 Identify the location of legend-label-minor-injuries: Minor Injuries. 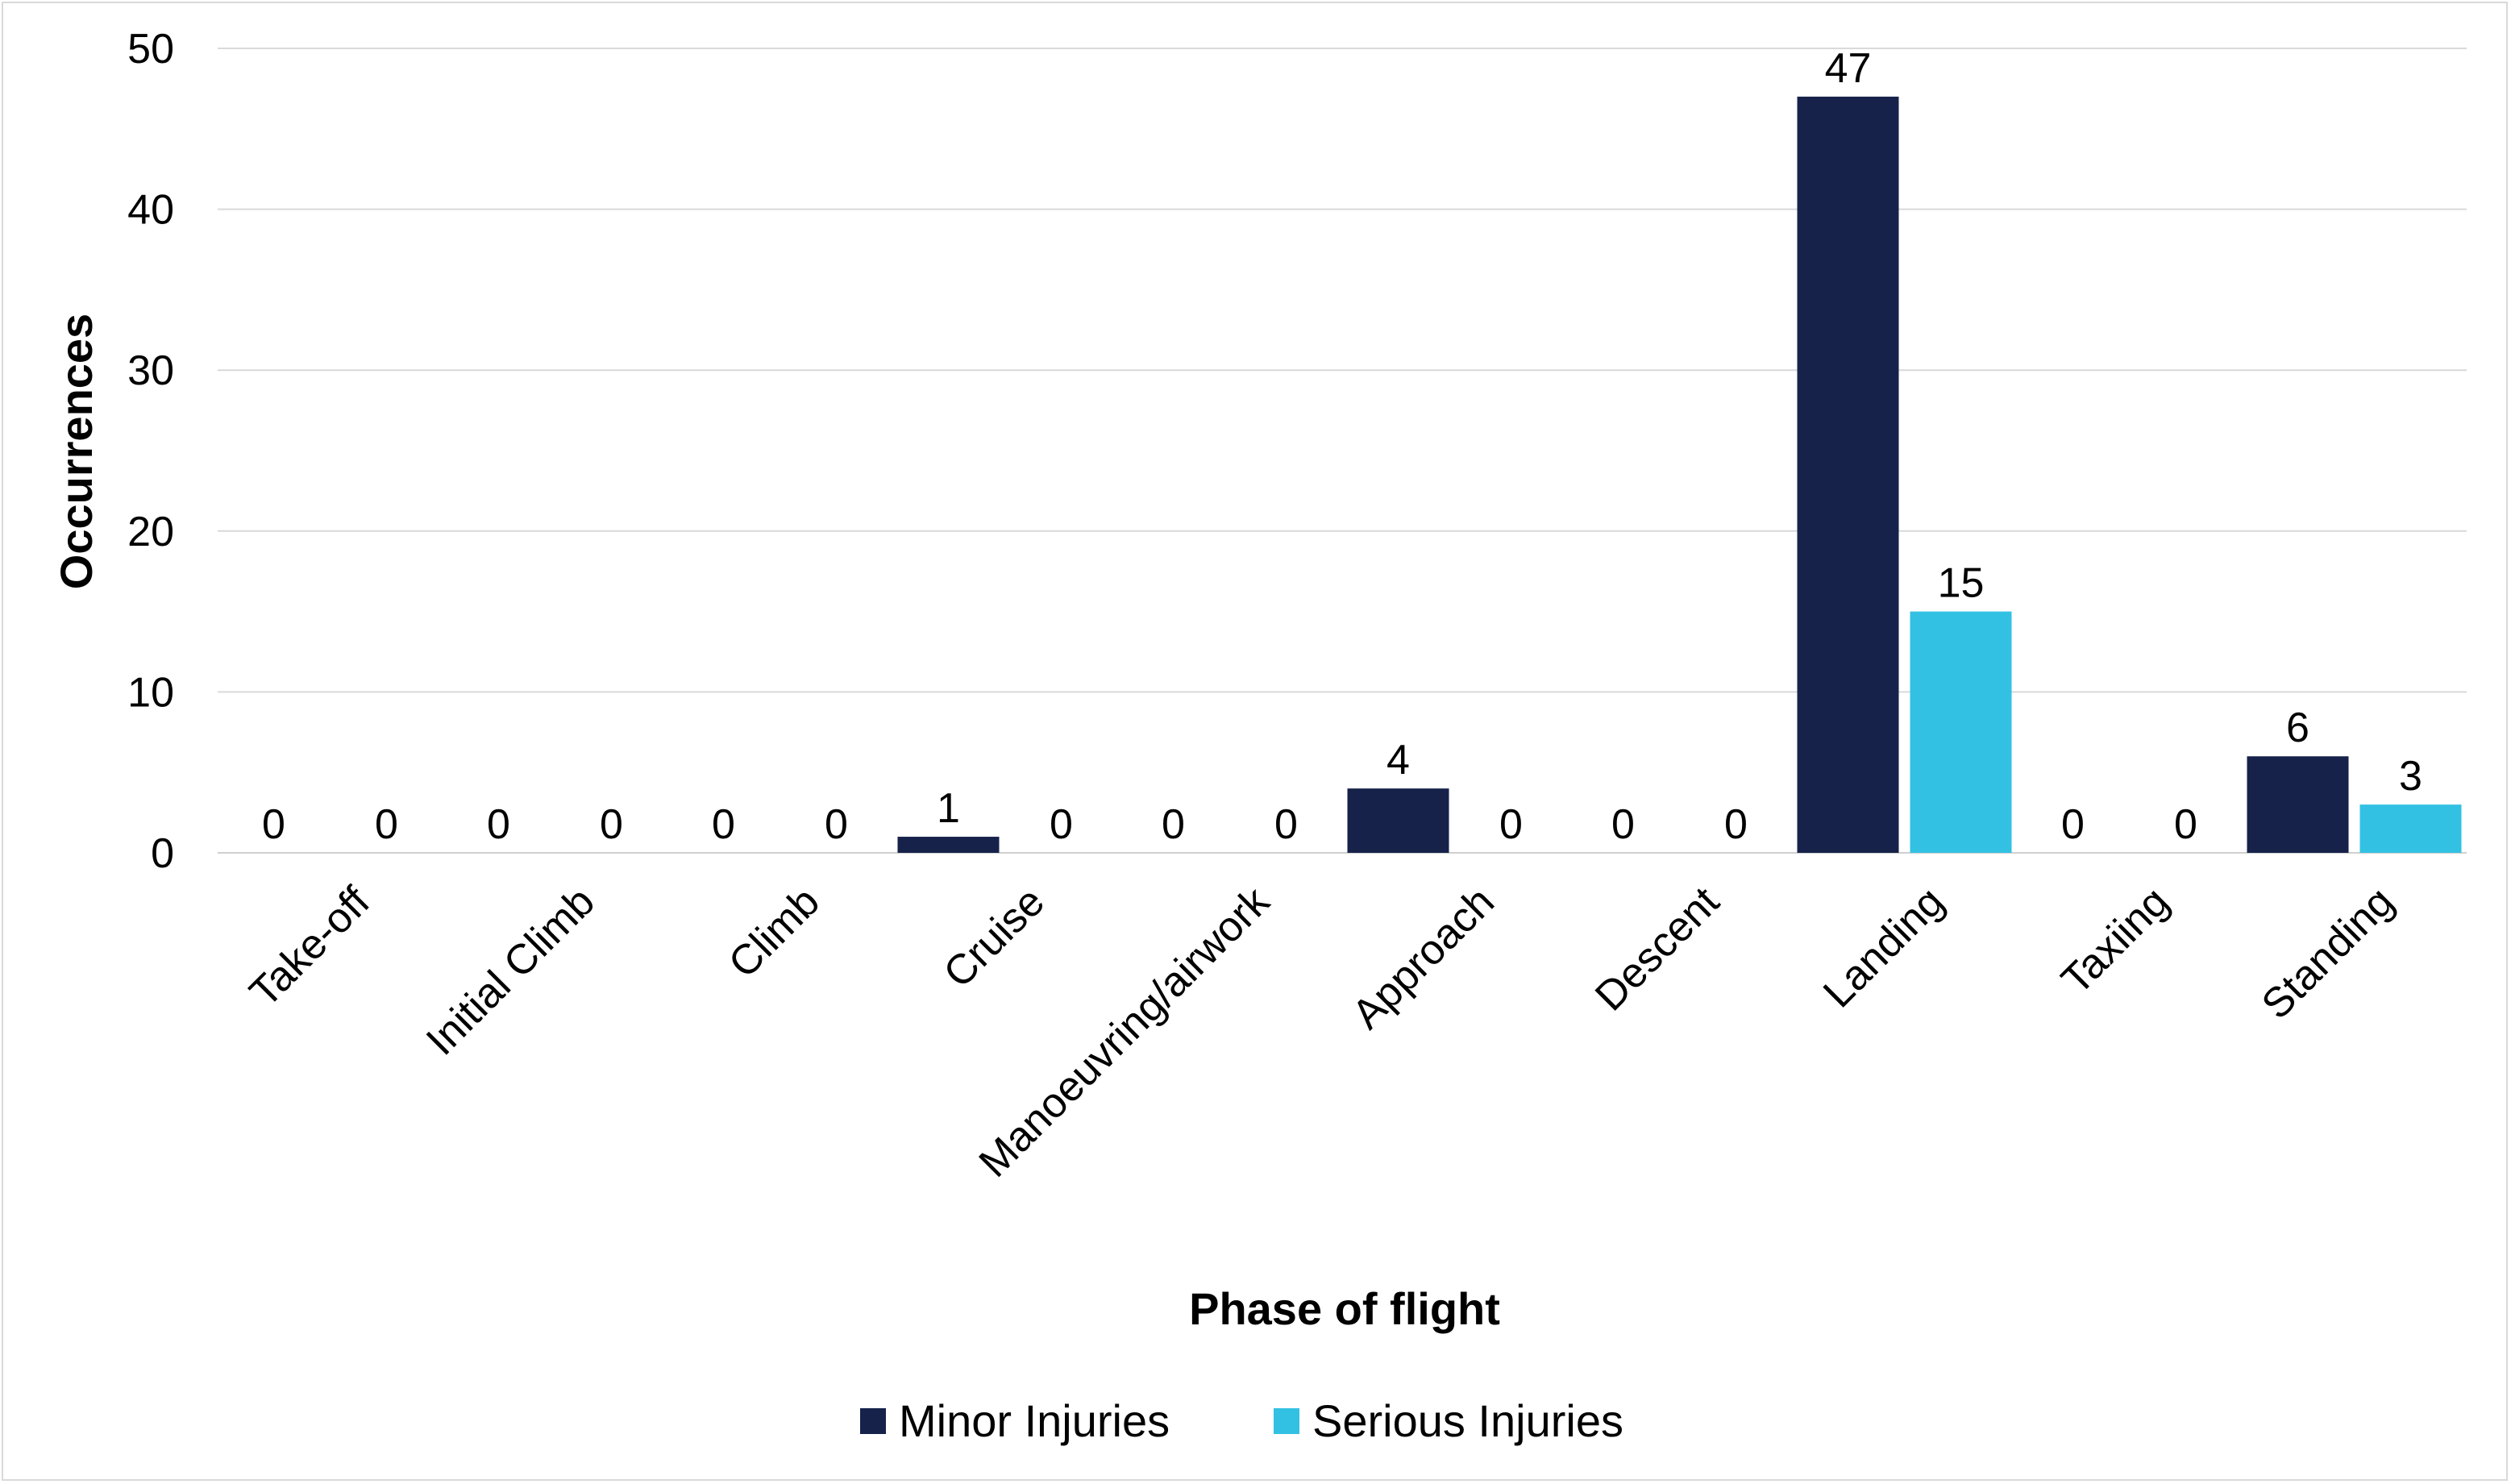
(1034, 1420).